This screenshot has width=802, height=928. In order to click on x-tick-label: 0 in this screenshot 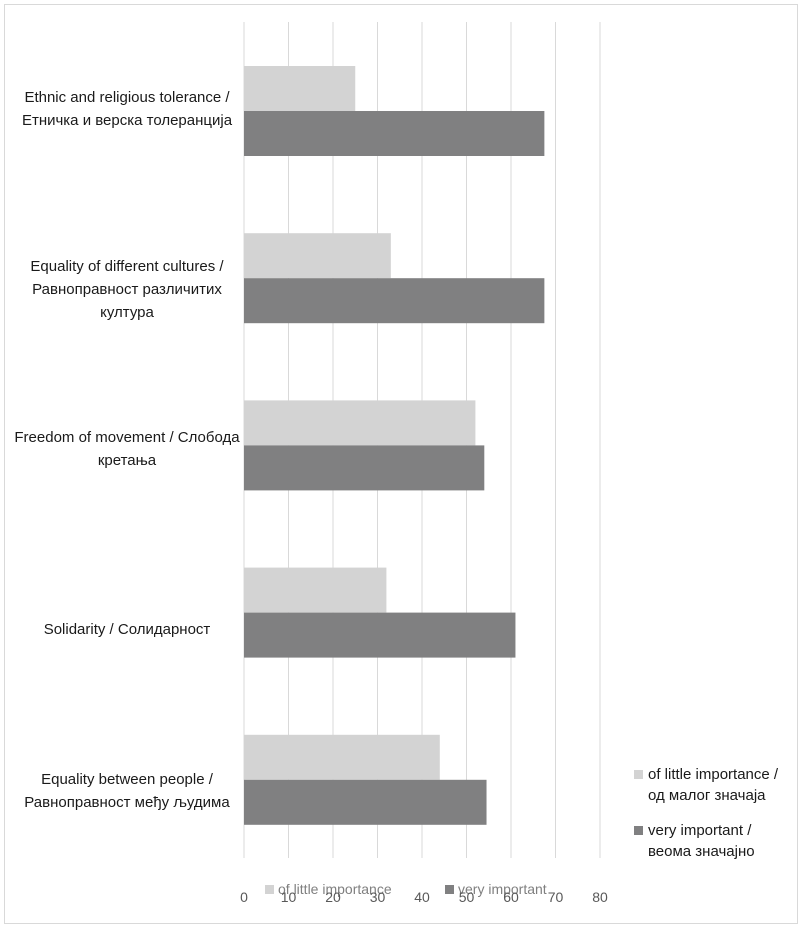, I will do `click(244, 897)`.